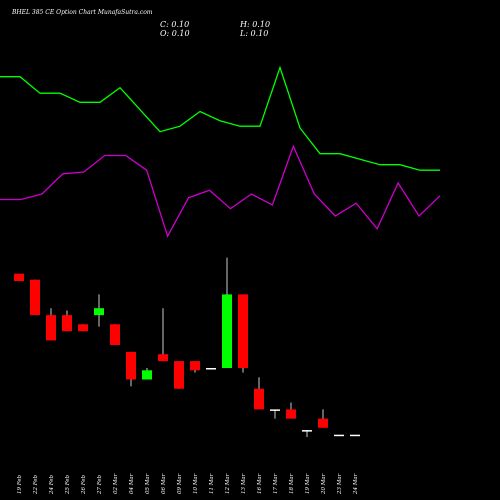 The width and height of the screenshot is (500, 500). What do you see at coordinates (228, 483) in the screenshot?
I see `x-tick-label: 12 Mar` at bounding box center [228, 483].